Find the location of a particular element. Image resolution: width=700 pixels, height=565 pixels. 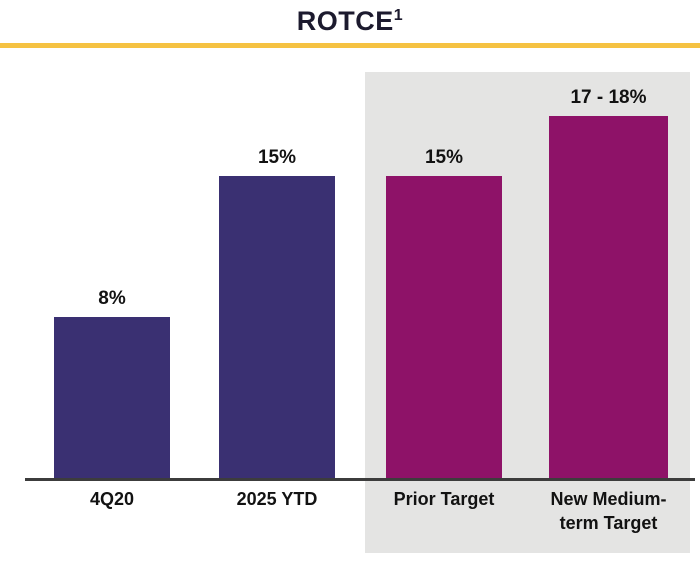

axis-label-2025-ytd: 2025 YTD is located at coordinates (277, 499).